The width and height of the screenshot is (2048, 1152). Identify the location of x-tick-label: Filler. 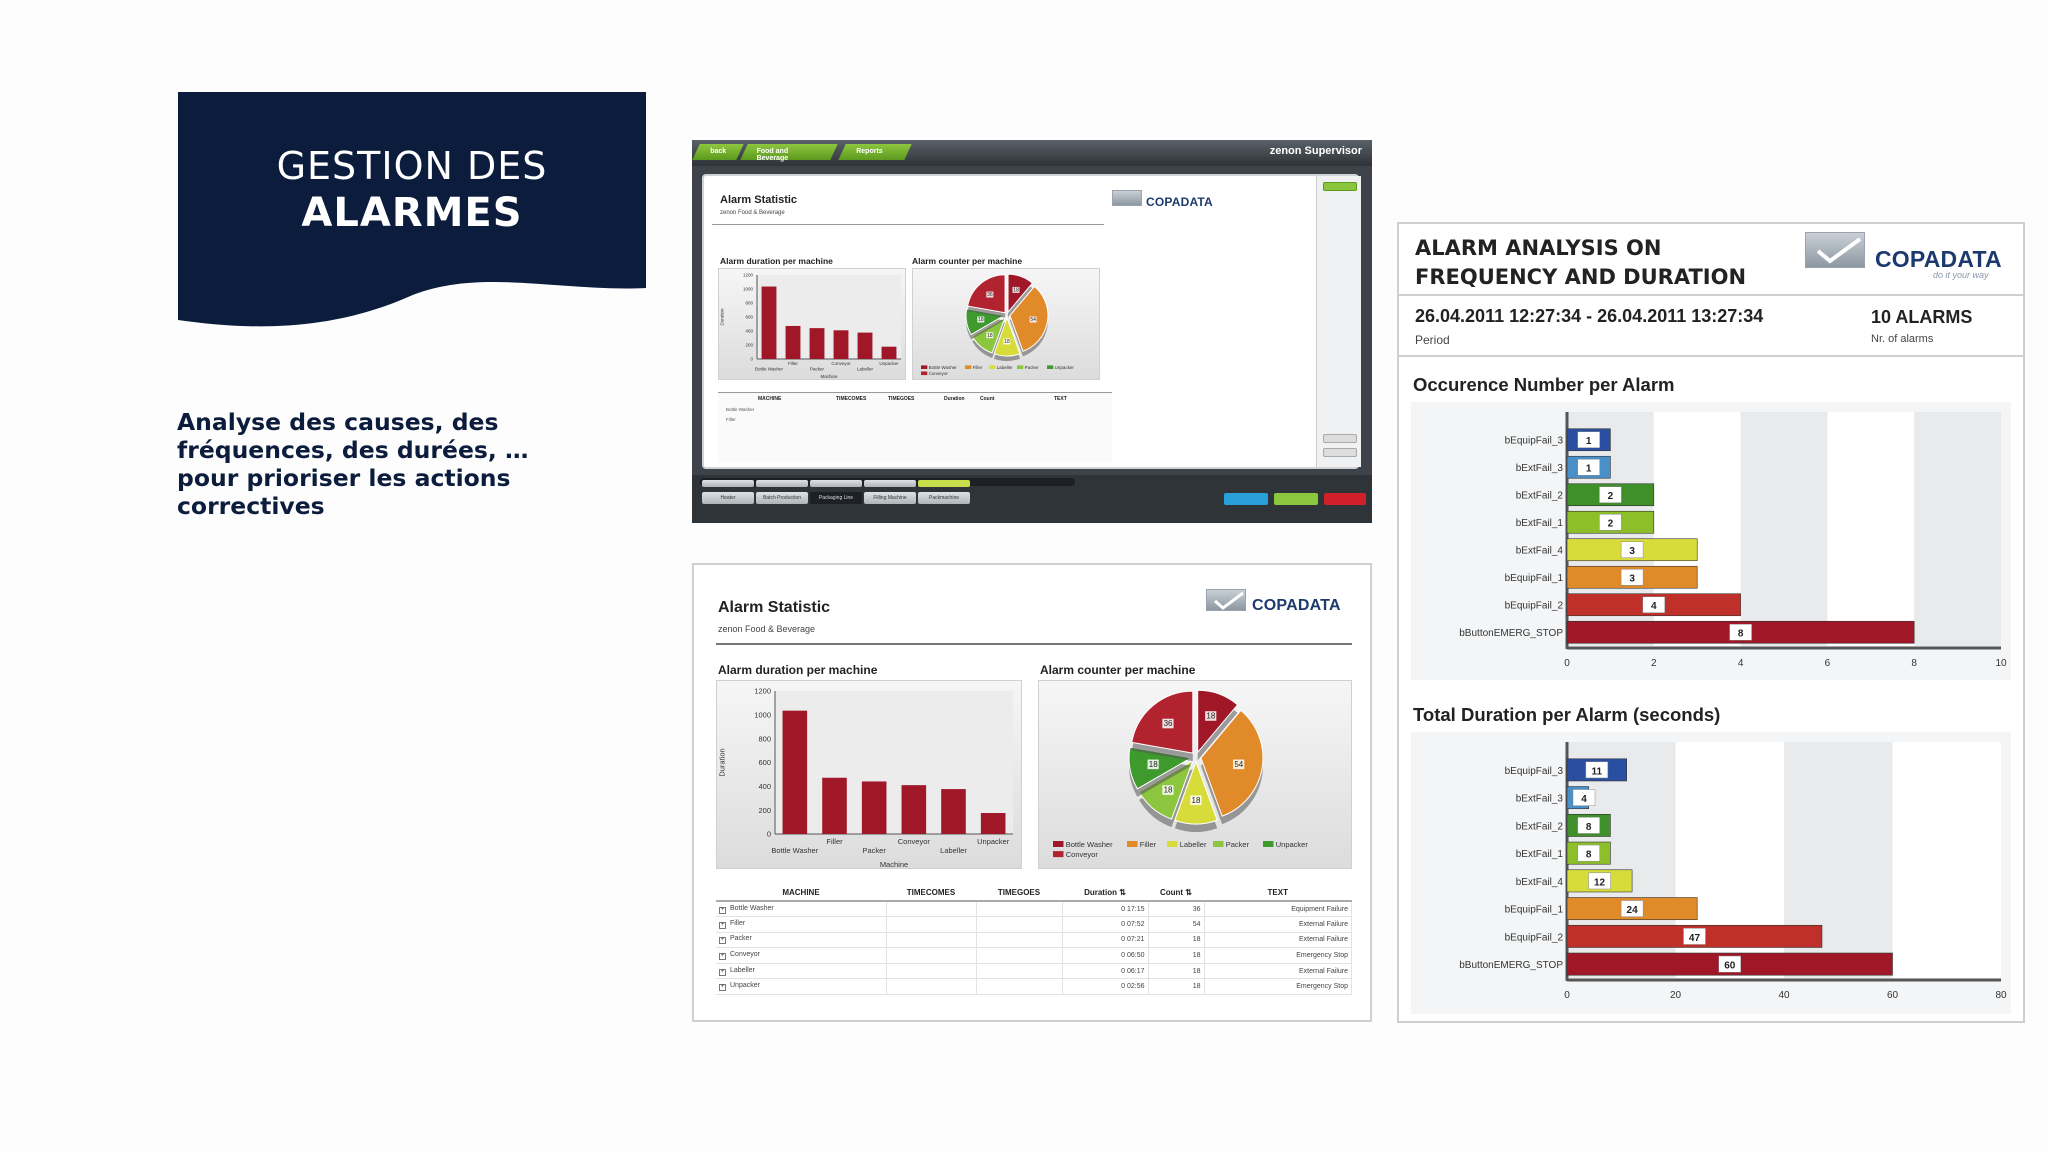
(834, 841).